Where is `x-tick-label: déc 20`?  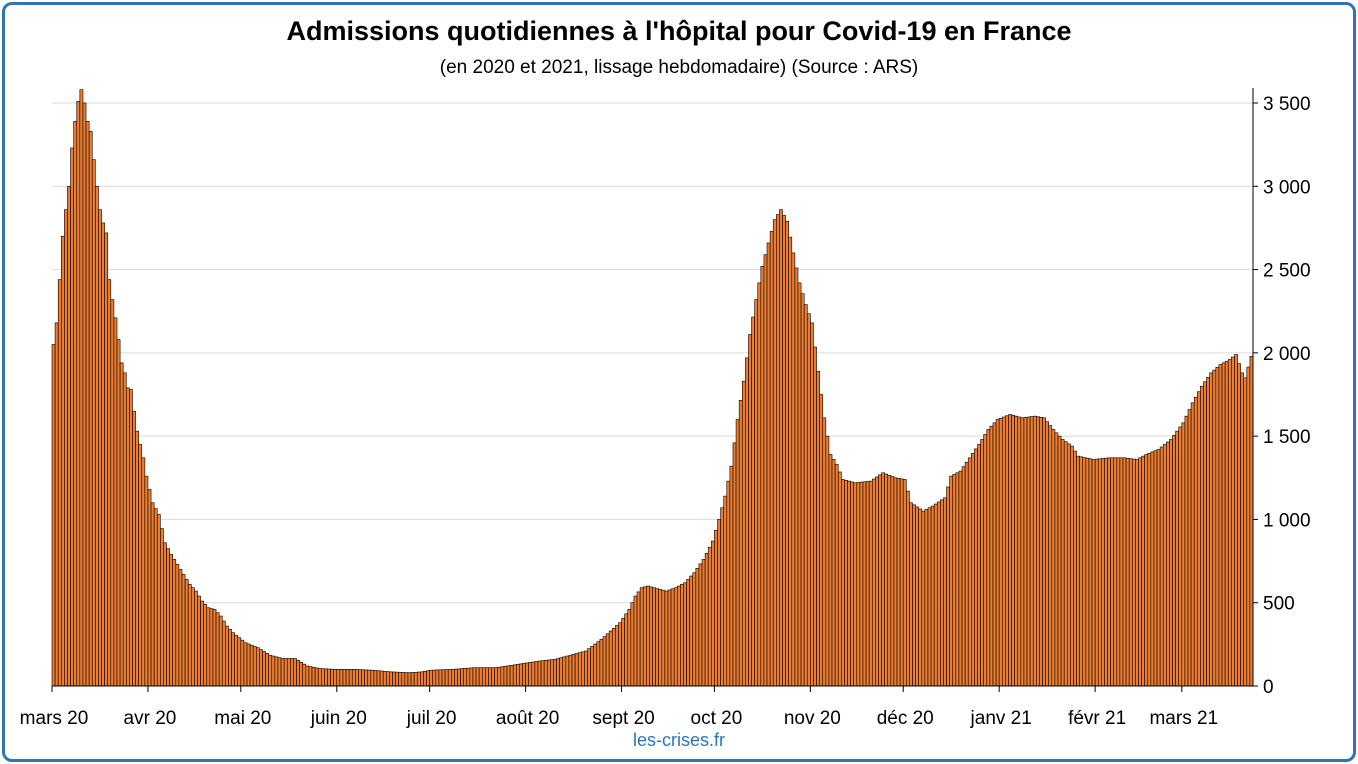 x-tick-label: déc 20 is located at coordinates (905, 718).